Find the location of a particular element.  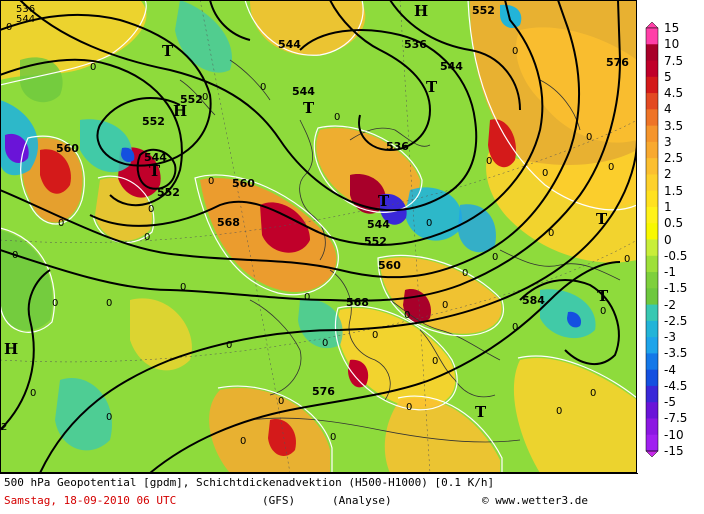

legend-tick-label: -1.5 is located at coordinates (676, 288).